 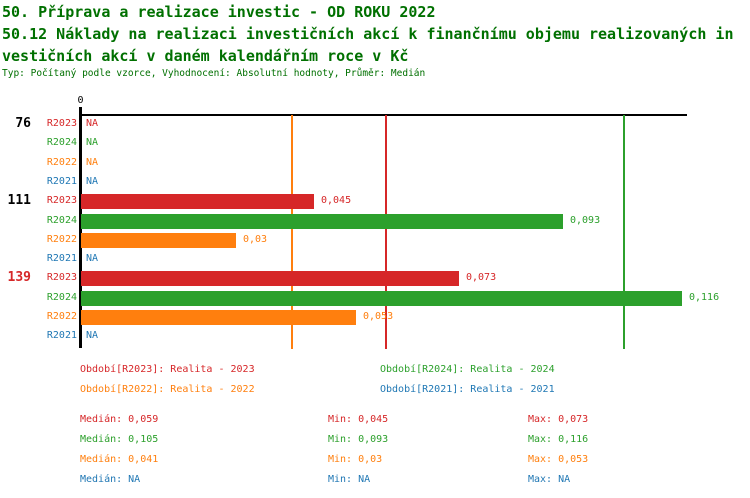 I want to click on stat-cell: Min: 0,045, so click(x=358, y=419).